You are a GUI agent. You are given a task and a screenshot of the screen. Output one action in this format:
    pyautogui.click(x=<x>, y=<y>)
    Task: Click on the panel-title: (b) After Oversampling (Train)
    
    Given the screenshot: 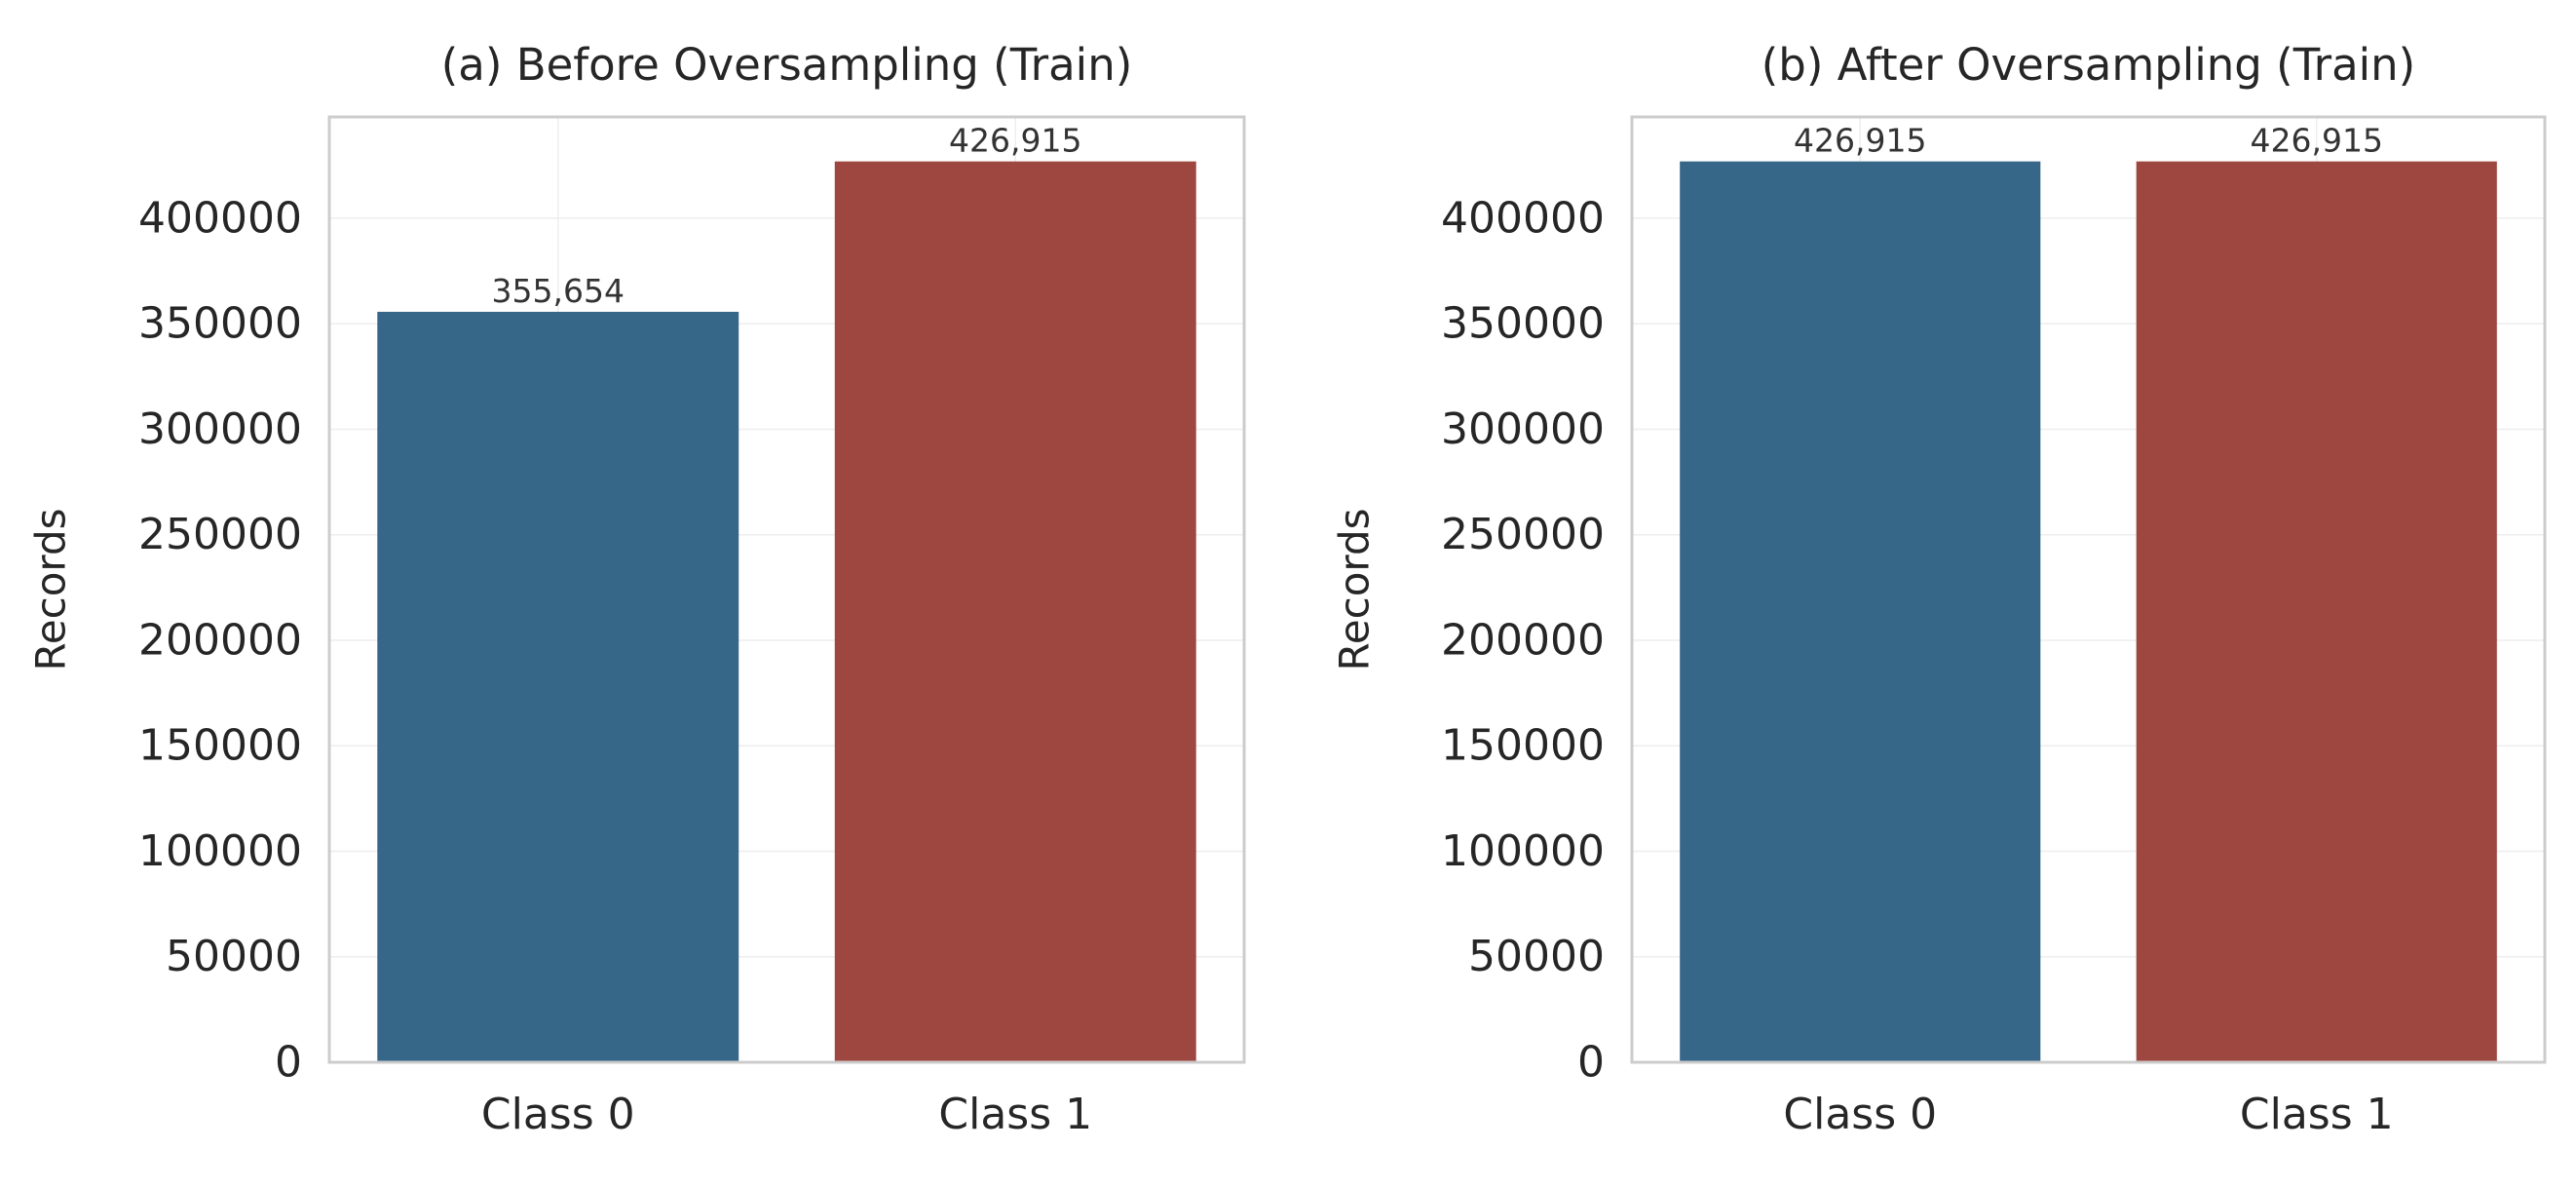 What is the action you would take?
    pyautogui.click(x=2088, y=65)
    